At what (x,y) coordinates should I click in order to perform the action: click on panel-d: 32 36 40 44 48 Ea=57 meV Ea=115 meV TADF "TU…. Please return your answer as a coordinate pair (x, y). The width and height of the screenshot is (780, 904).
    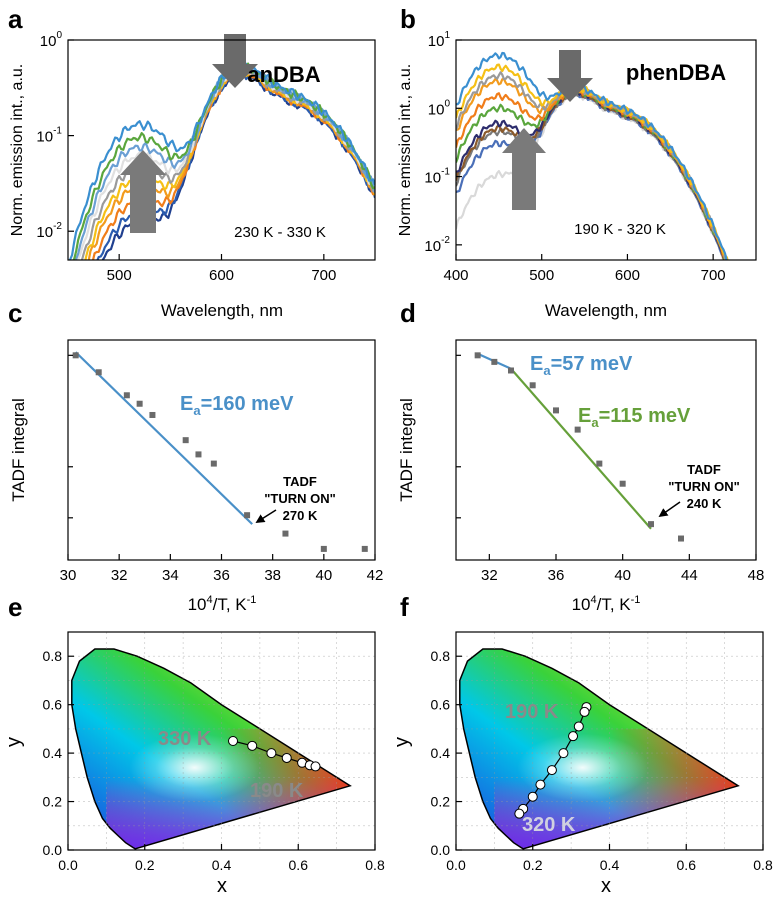
    Looking at the image, I should click on (581, 476).